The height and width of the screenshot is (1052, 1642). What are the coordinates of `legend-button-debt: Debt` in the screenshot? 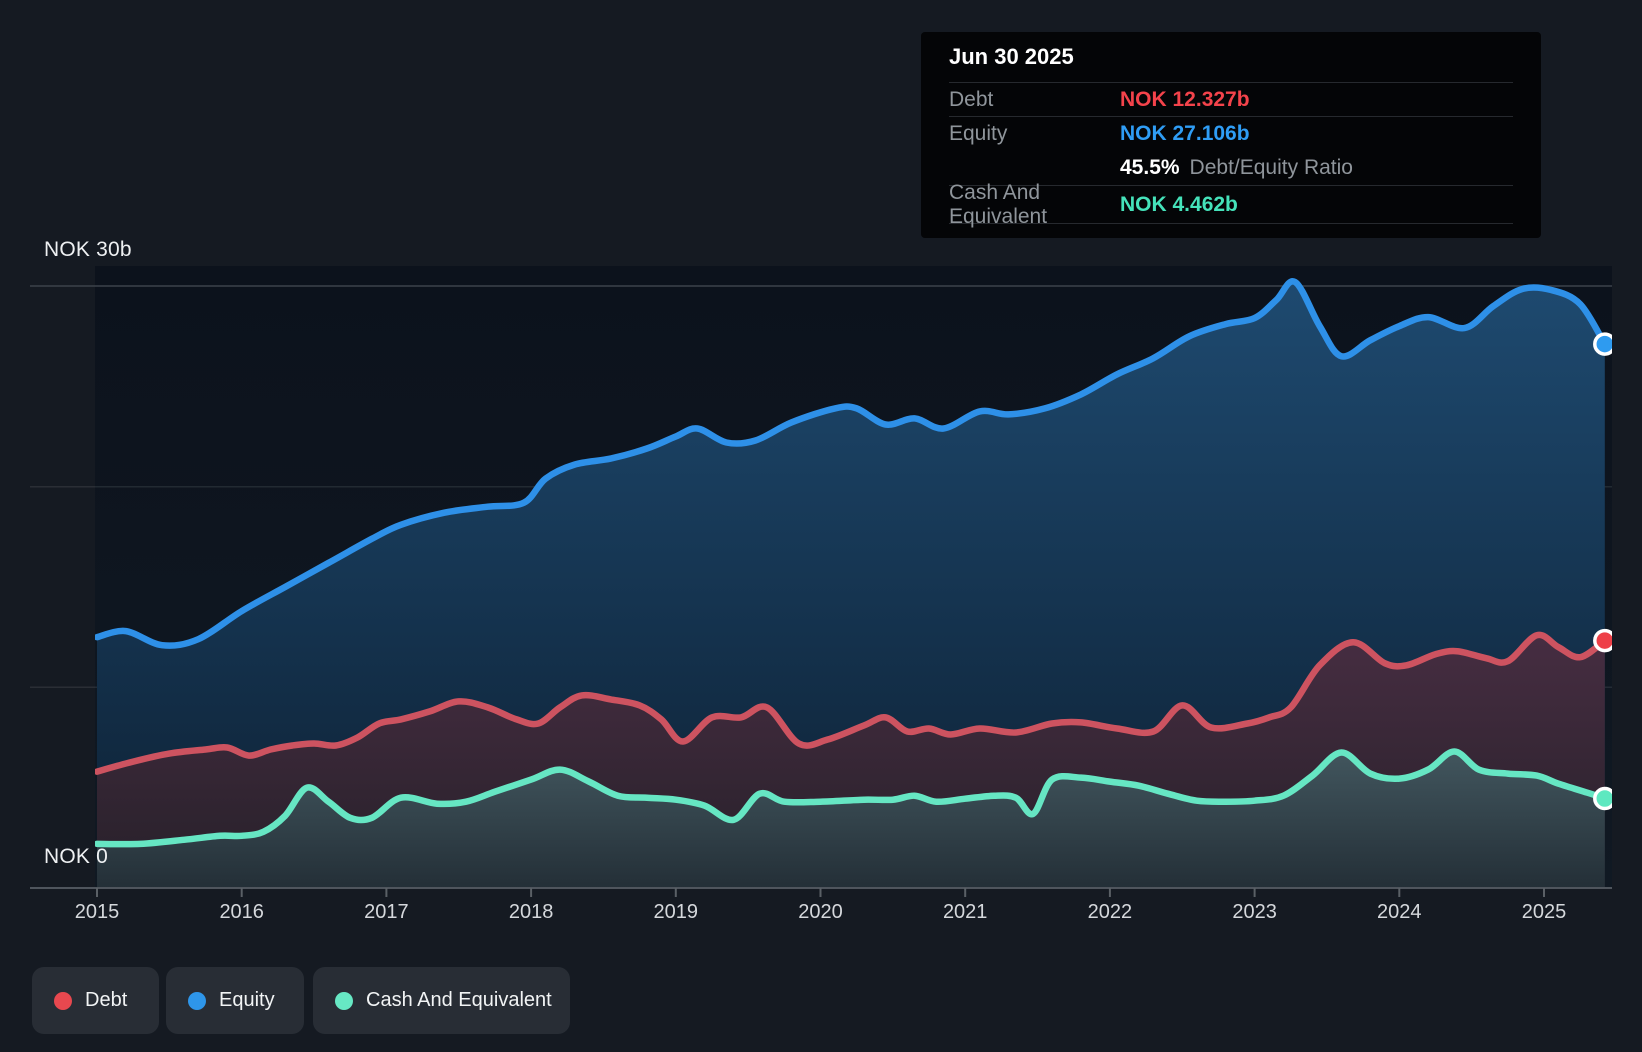 It's located at (95, 1000).